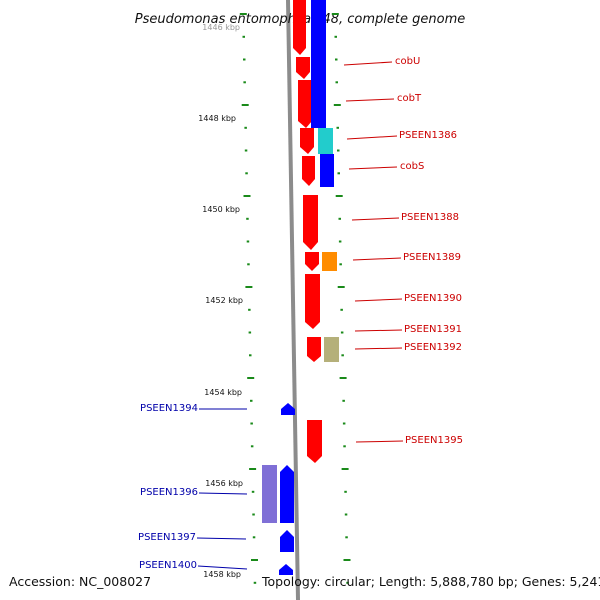  I want to click on gene-label-PSEEN1396: PSEEN1396, so click(169, 492).